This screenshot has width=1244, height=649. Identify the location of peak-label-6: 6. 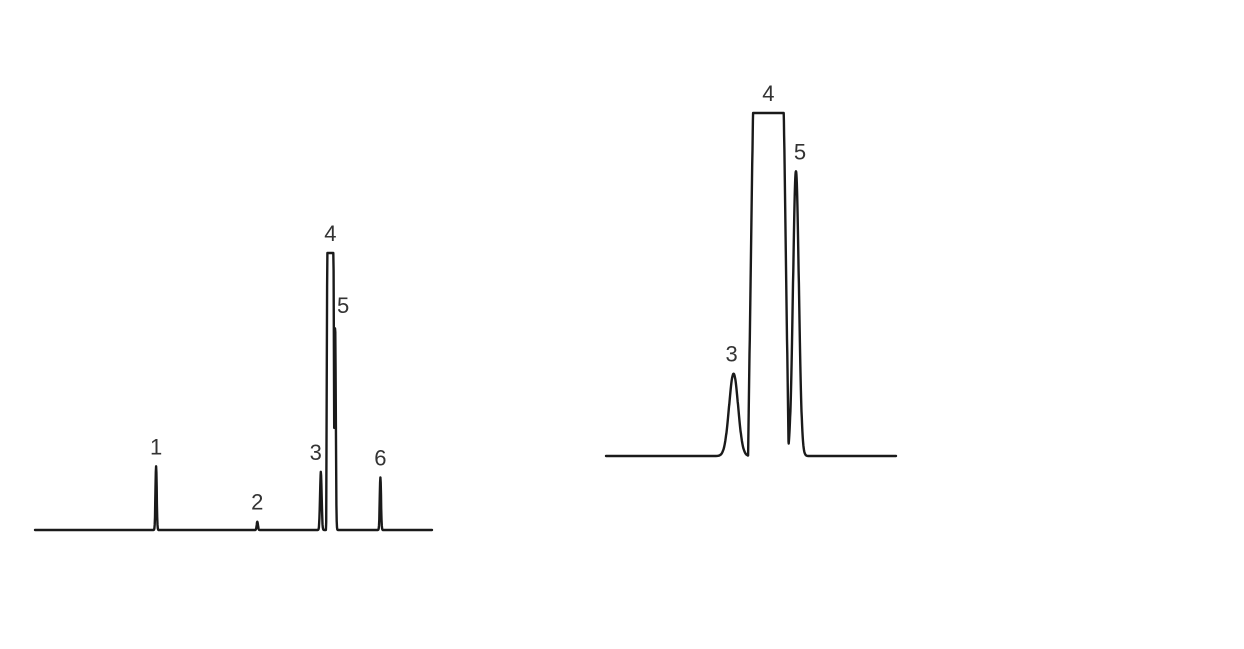
(380, 457).